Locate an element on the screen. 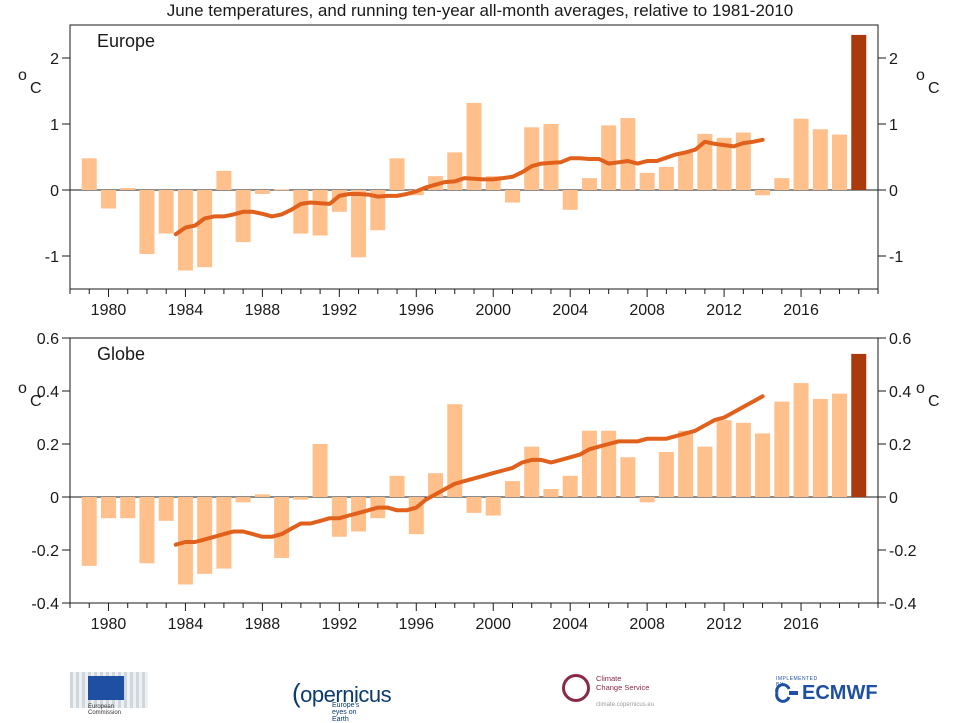  y-tick-label-right: -1 is located at coordinates (896, 257).